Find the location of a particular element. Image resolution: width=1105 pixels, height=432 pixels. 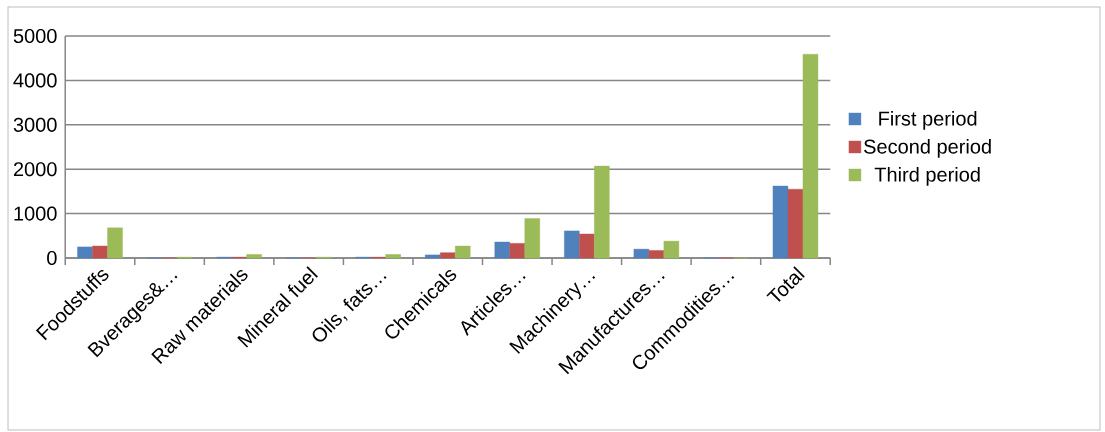

y-tick-label: 2000 is located at coordinates (35, 169).